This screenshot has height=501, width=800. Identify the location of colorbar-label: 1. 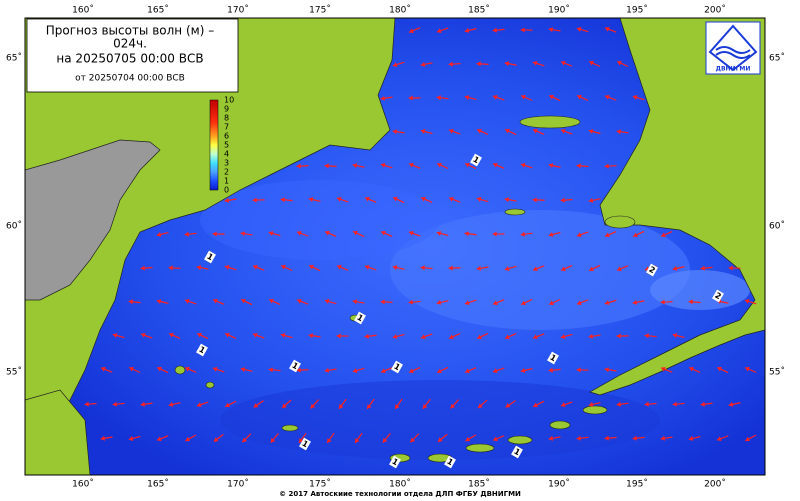
(226, 181).